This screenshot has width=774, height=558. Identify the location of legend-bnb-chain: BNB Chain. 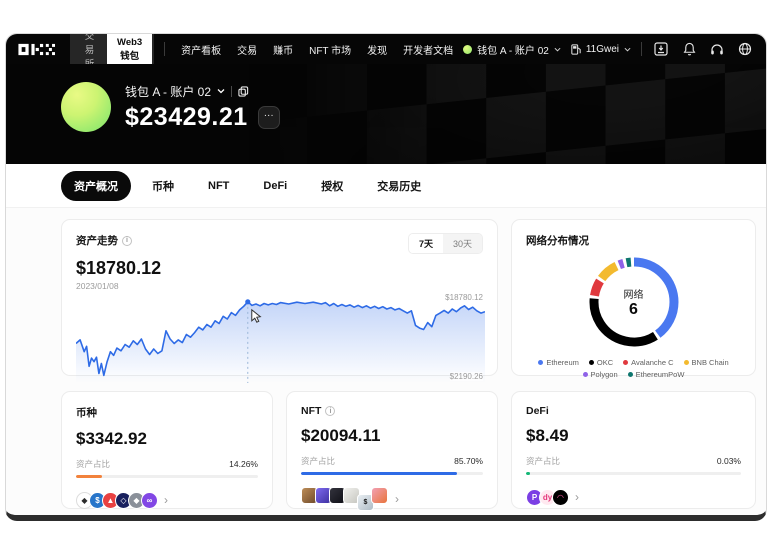
(706, 362).